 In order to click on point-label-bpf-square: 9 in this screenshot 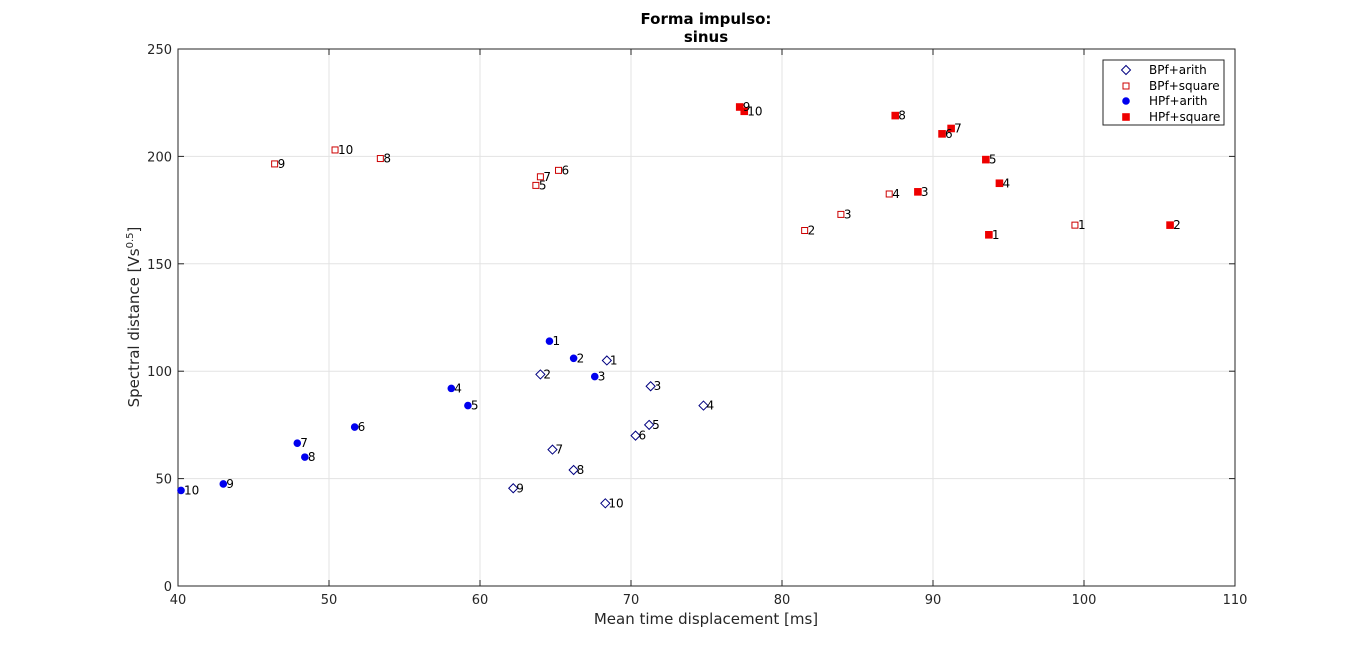, I will do `click(282, 164)`.